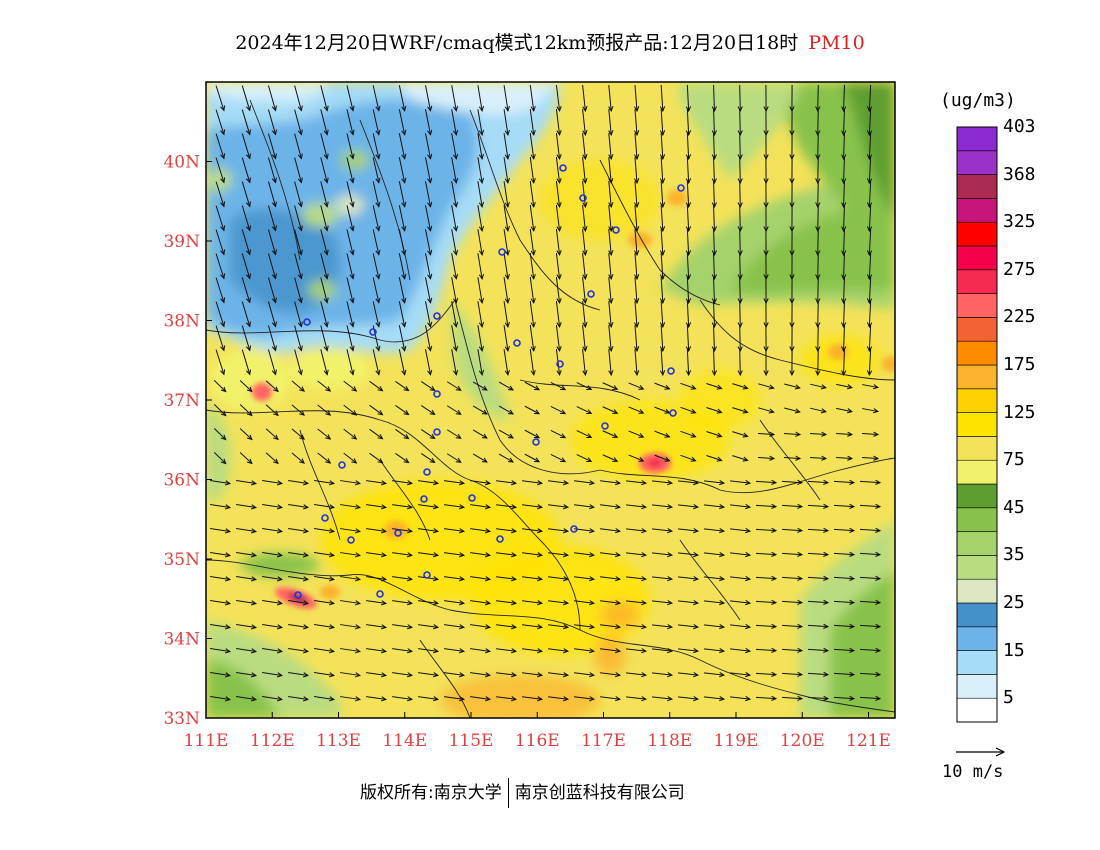 The width and height of the screenshot is (1100, 850). I want to click on x-tick-label: 121E, so click(868, 741).